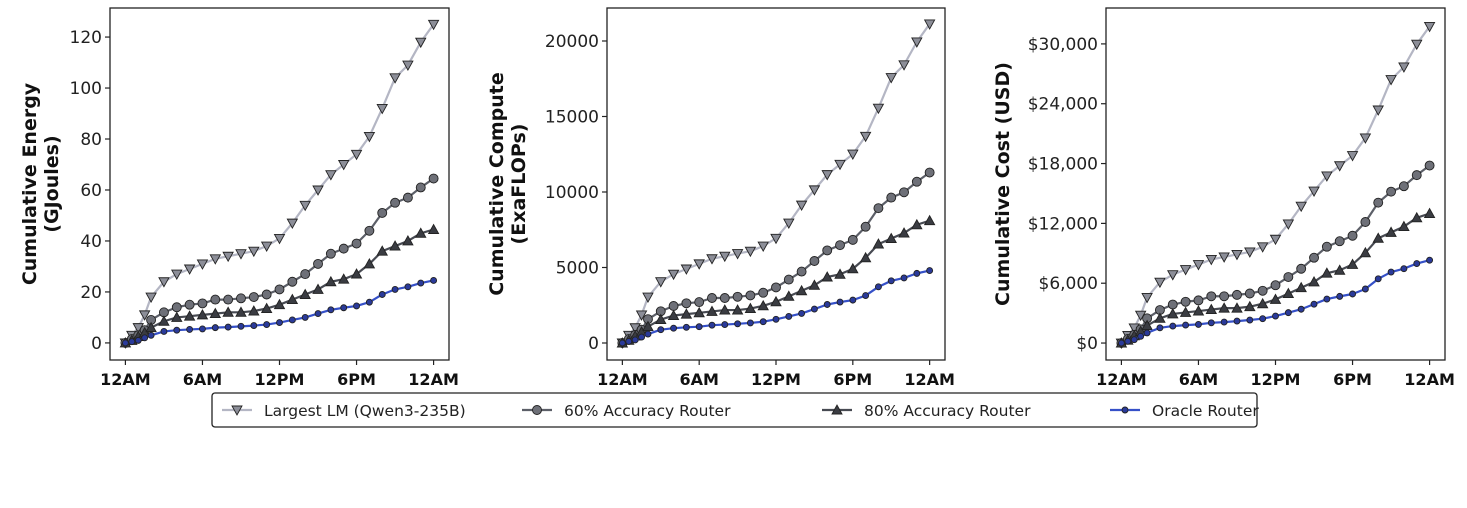 The image size is (1467, 508). What do you see at coordinates (1003, 184) in the screenshot?
I see `y-axis-label: Cumulative Cost (USD)` at bounding box center [1003, 184].